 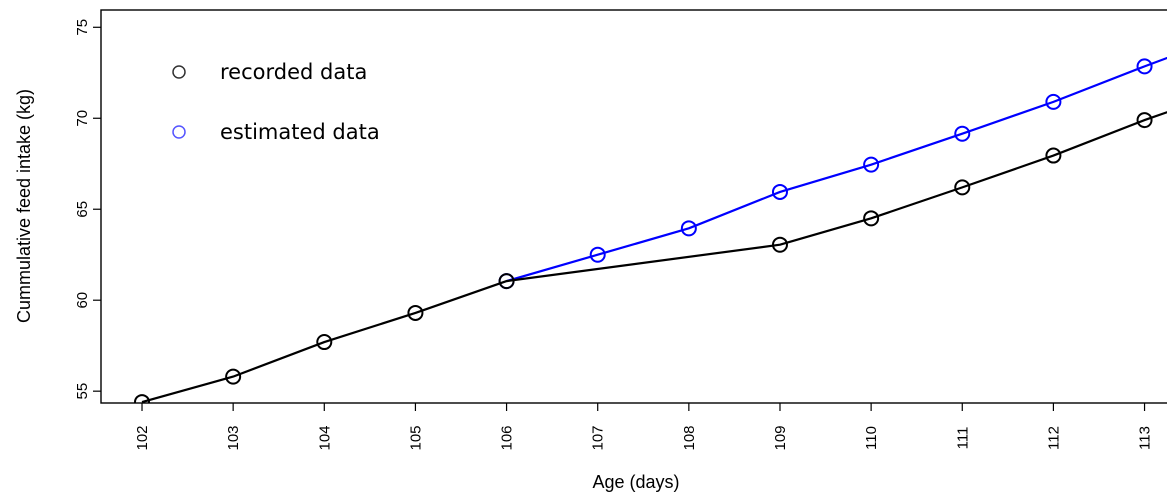 I want to click on legend: recorded data estimated data, so click(x=276, y=102).